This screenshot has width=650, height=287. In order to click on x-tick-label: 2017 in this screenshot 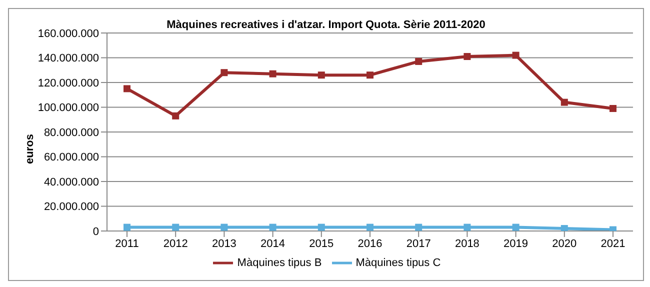, I will do `click(418, 244)`.